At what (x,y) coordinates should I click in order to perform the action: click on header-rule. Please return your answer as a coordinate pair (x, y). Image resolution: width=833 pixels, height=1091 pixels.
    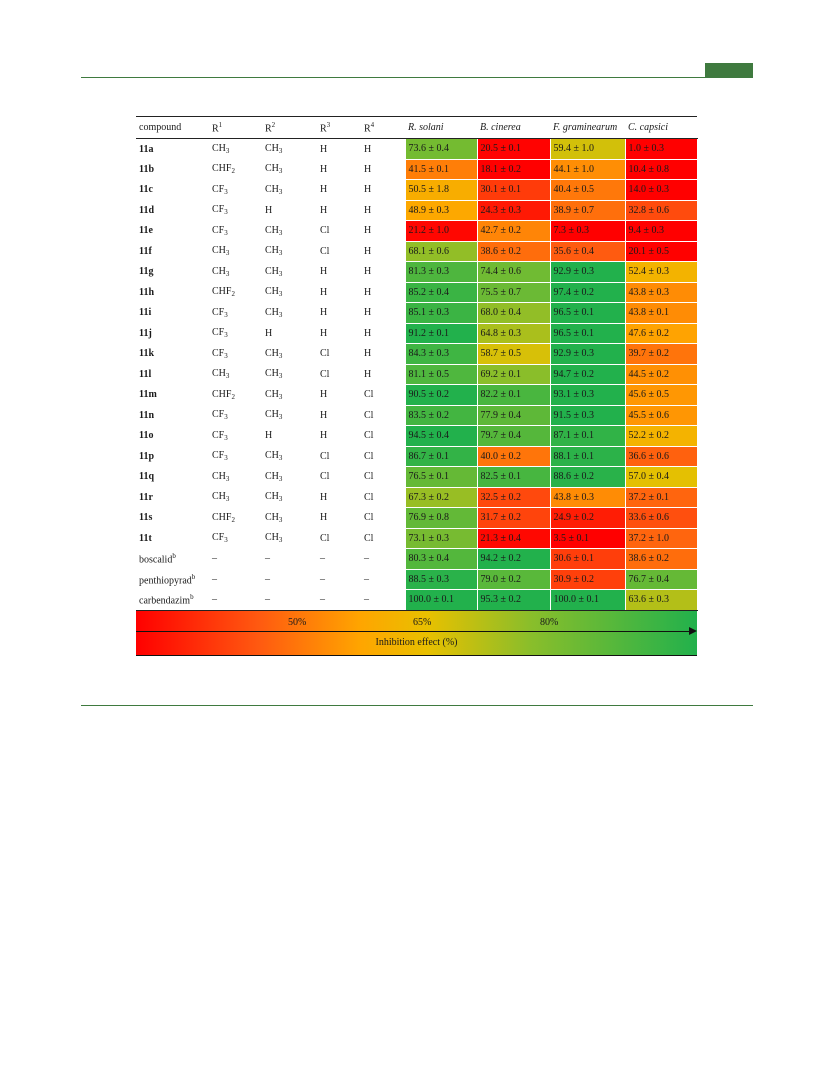
    Looking at the image, I should click on (417, 77).